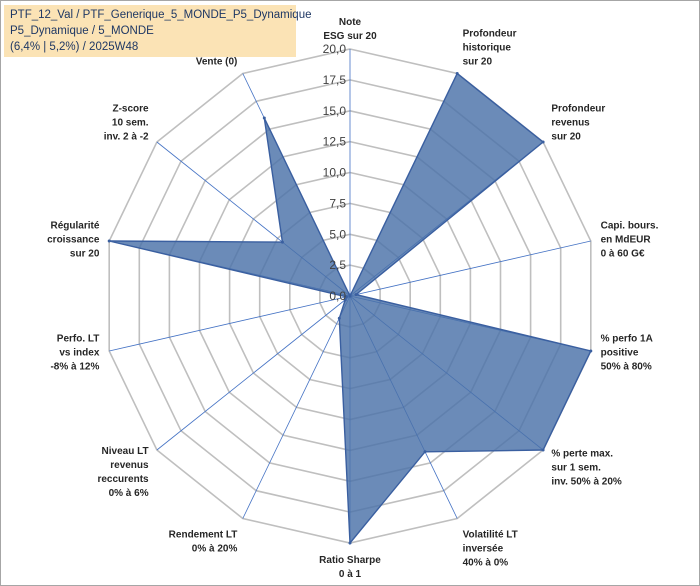  I want to click on axis-label-11-line-1: croissance, so click(73, 239).